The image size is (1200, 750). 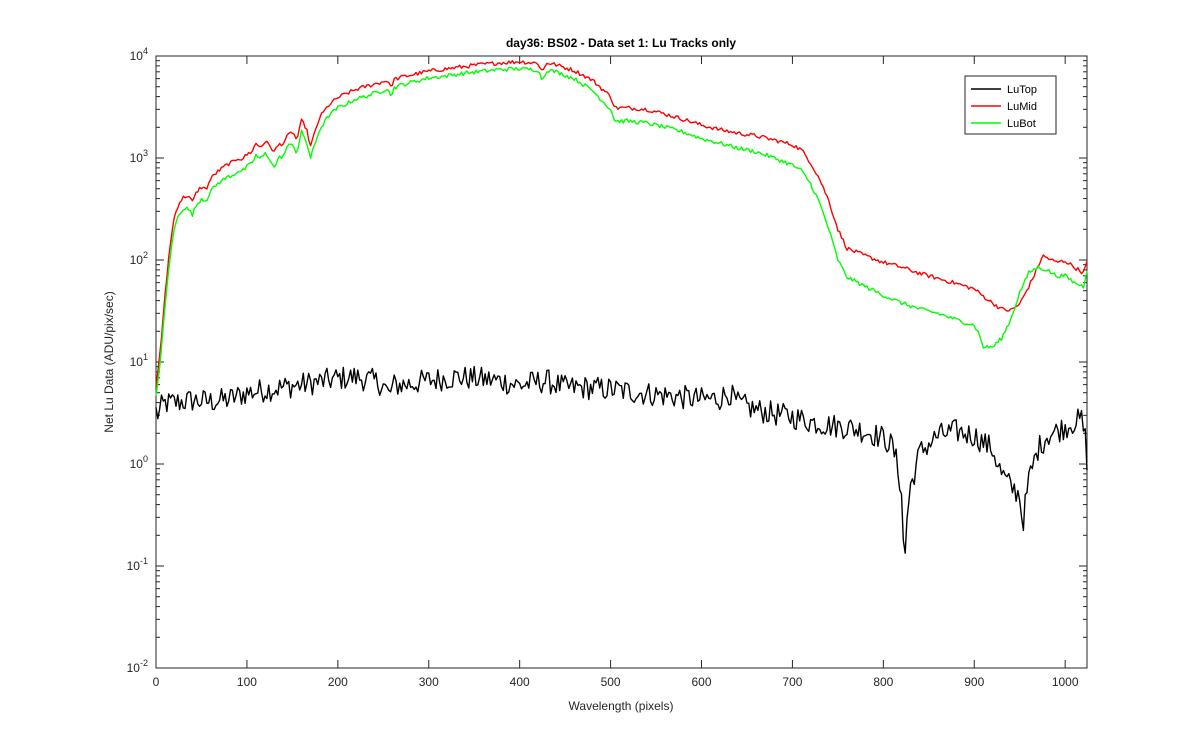 I want to click on x-tick-label: 900, so click(x=974, y=682).